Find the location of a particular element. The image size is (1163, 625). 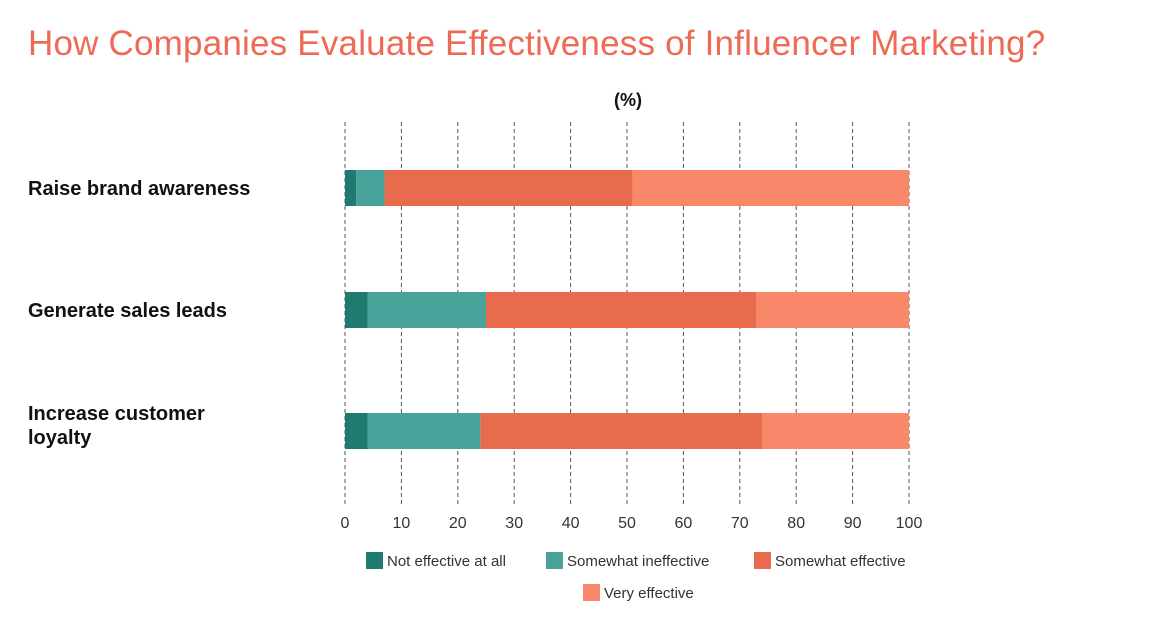

x-tick-label-10: 10 is located at coordinates (402, 523).